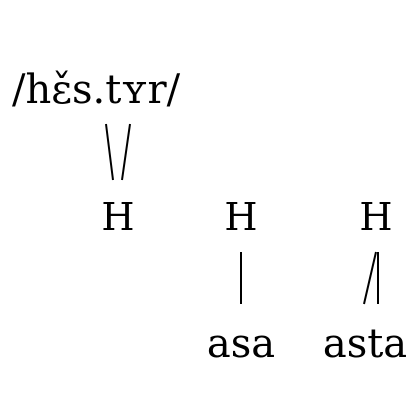 The width and height of the screenshot is (420, 420). Describe the element at coordinates (241, 217) in the screenshot. I see `tone-h-2: H` at that location.